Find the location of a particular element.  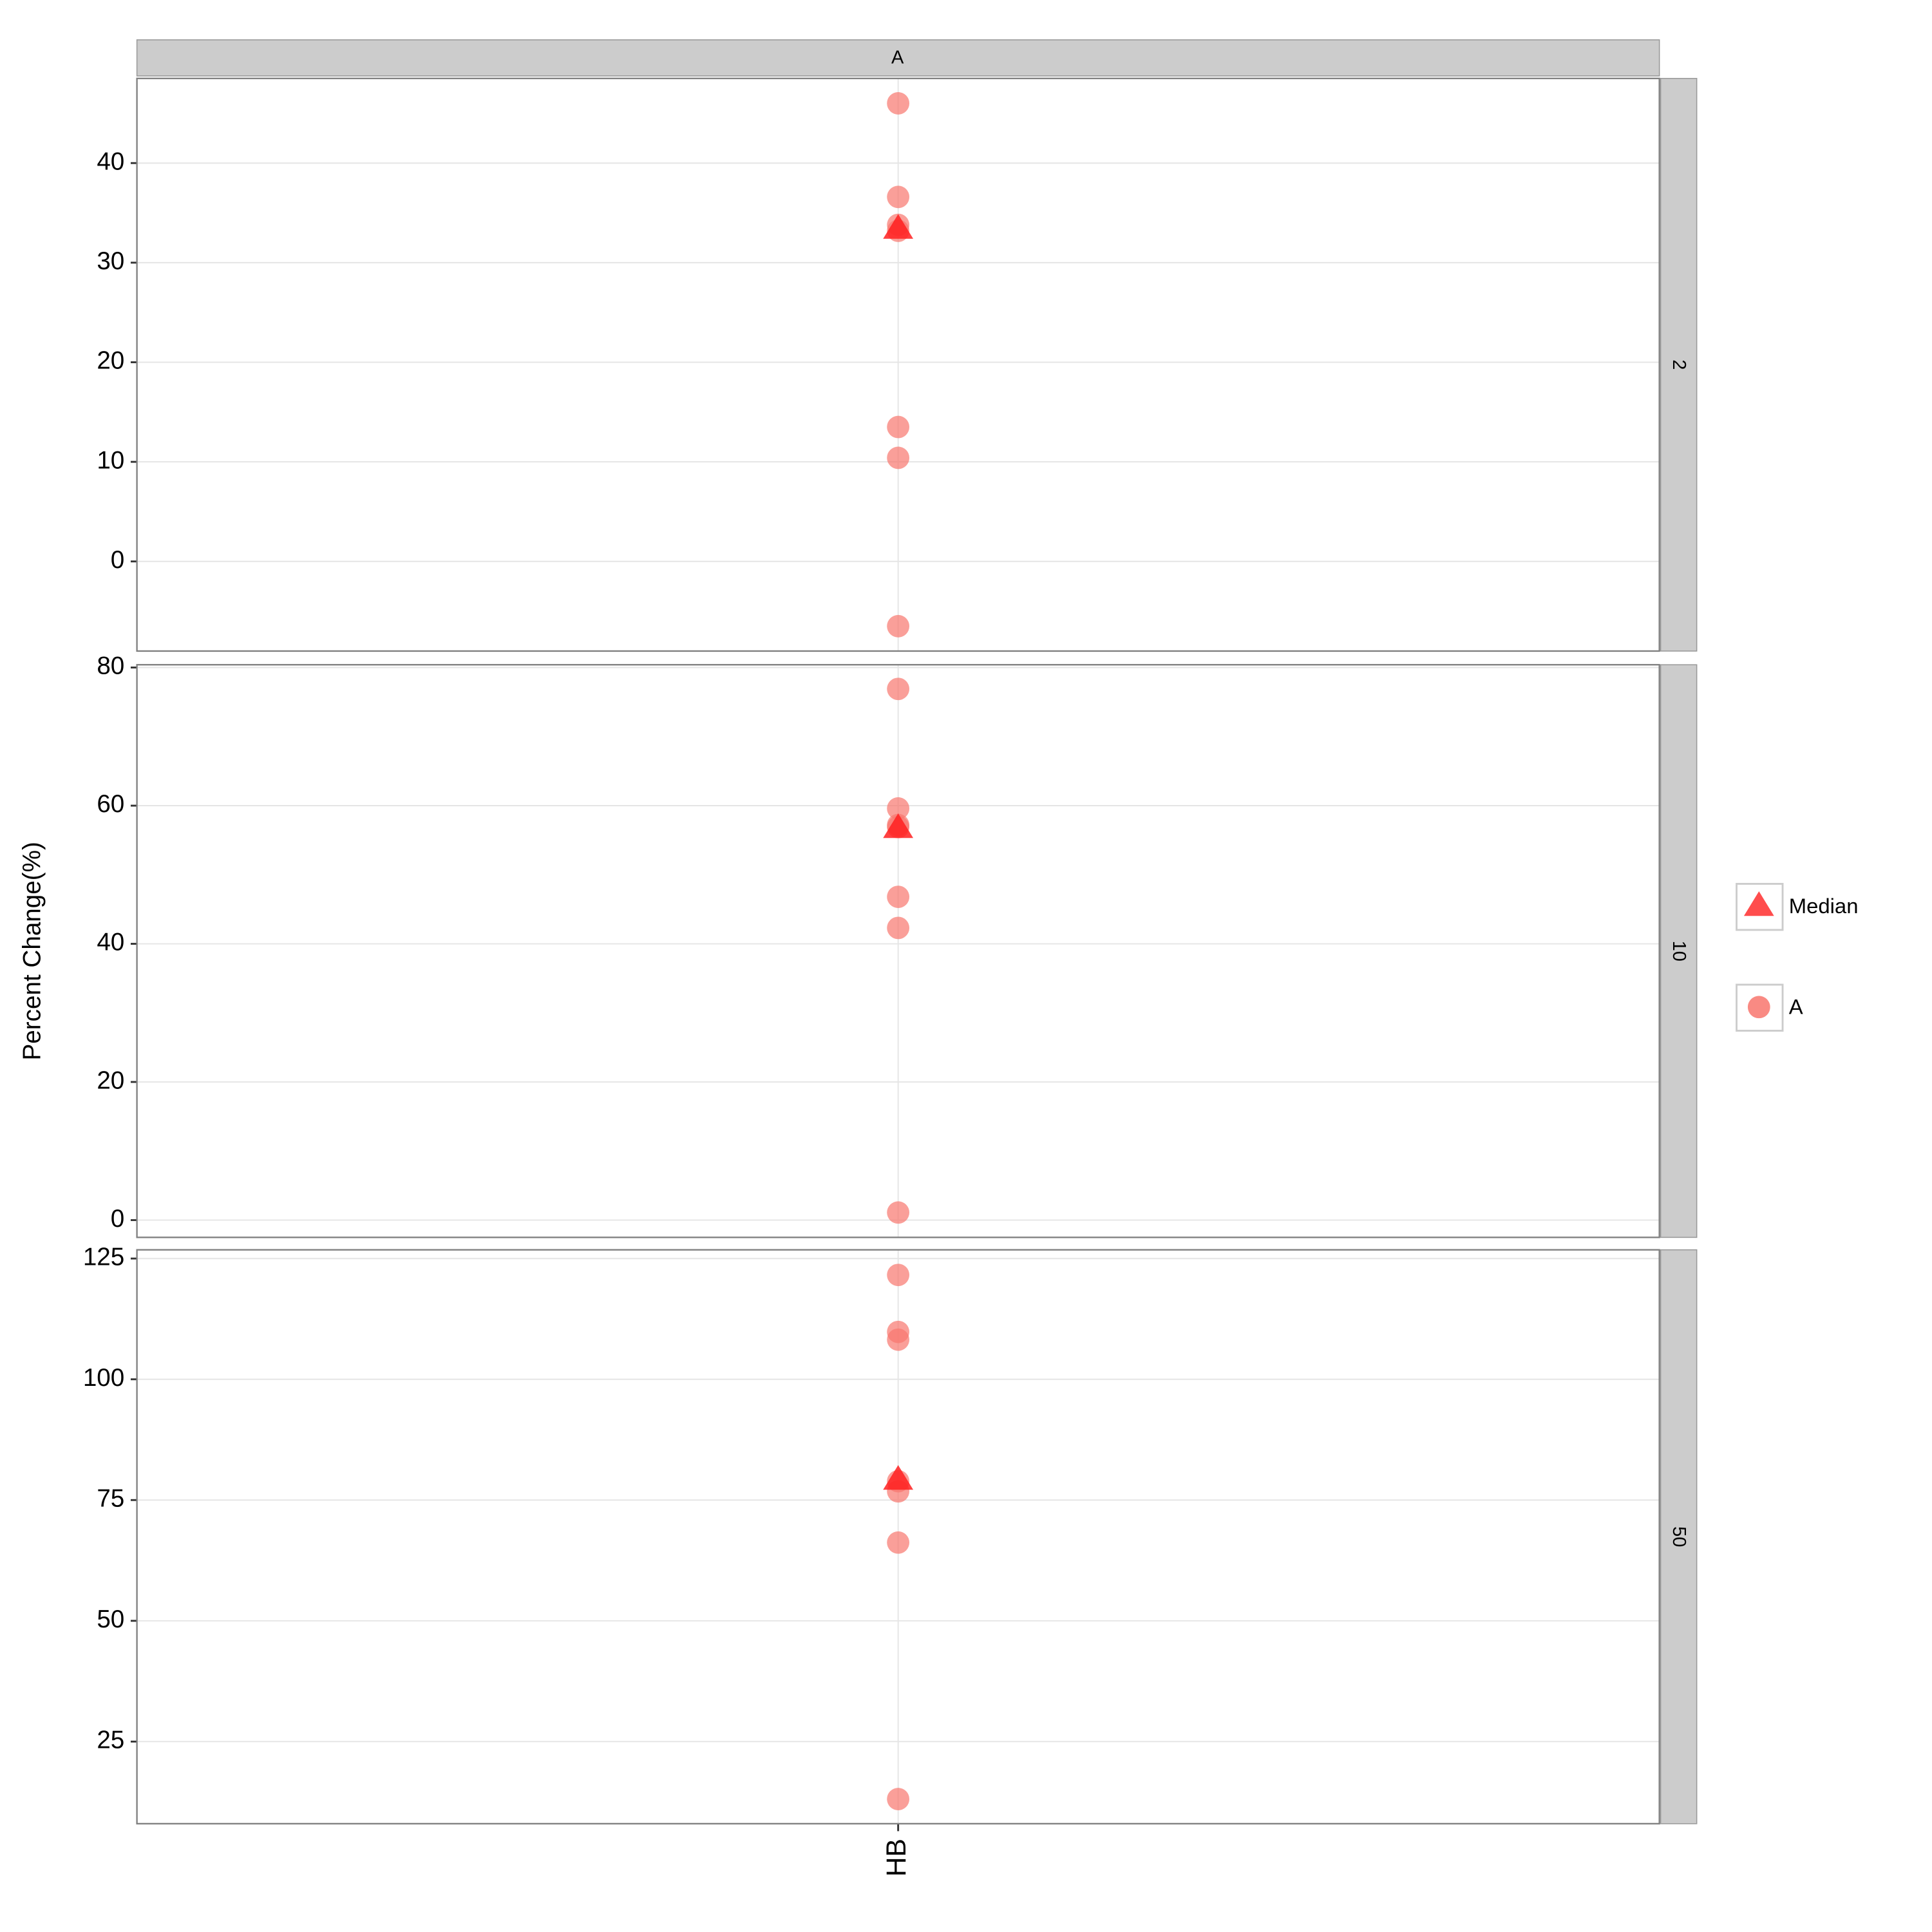

y-tick-label: 25 is located at coordinates (111, 1740).